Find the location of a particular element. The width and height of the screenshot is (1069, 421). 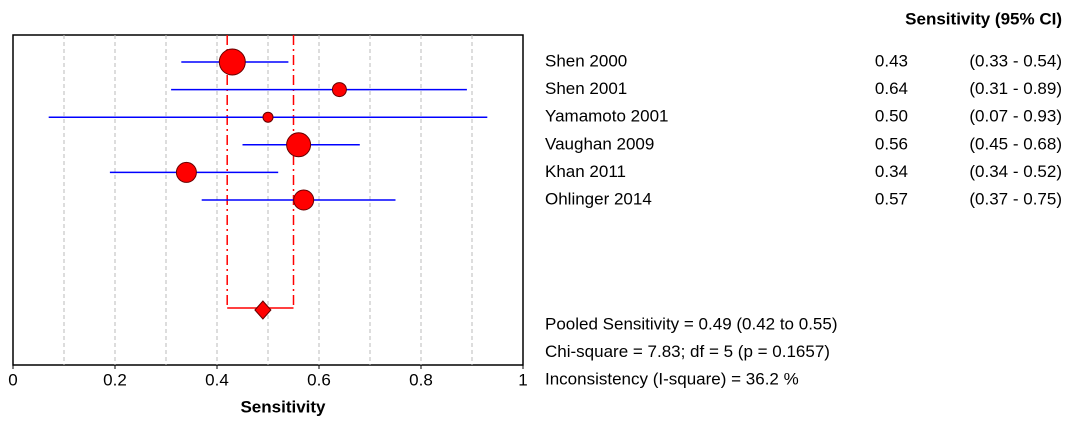

x-tick-label: 0.6 is located at coordinates (319, 379).